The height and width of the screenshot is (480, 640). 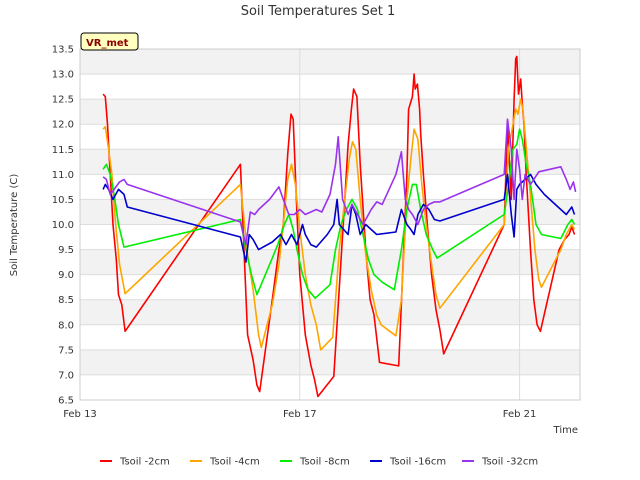 I want to click on y-tick-label: 9.0, so click(x=66, y=275).